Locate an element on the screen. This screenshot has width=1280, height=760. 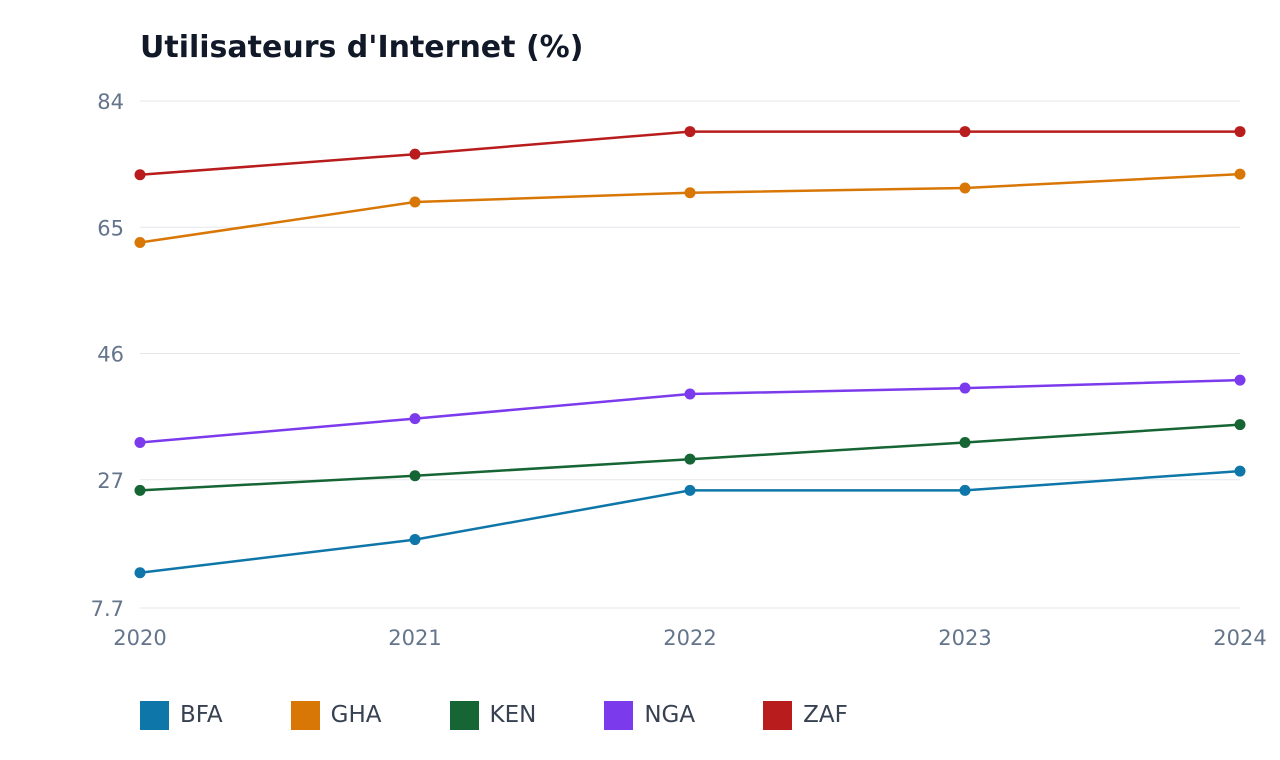
series-line-zaf is located at coordinates (690, 153).